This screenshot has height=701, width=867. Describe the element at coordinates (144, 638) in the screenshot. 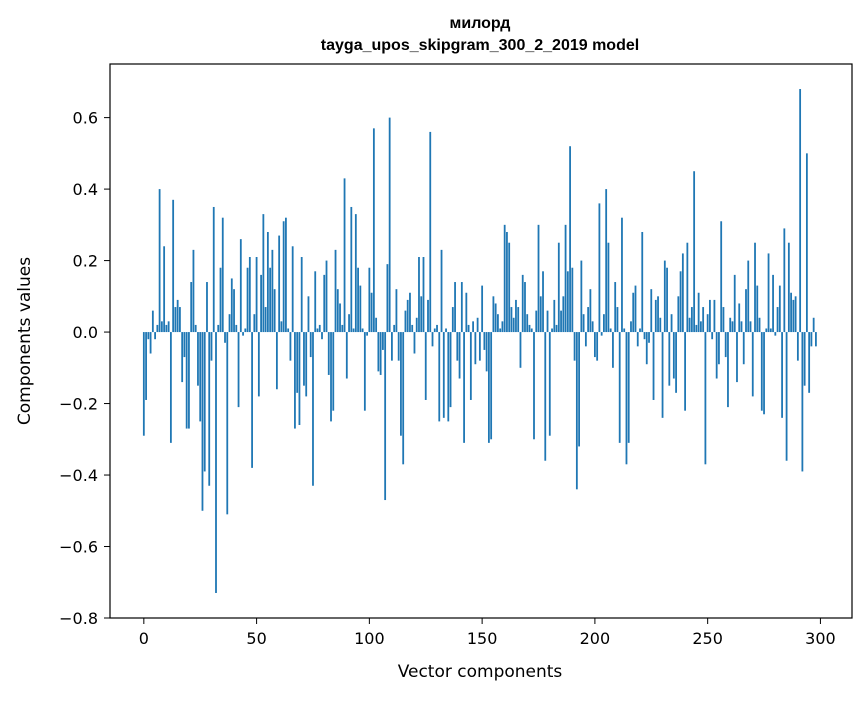

I see `x-tick-label: 0` at that location.